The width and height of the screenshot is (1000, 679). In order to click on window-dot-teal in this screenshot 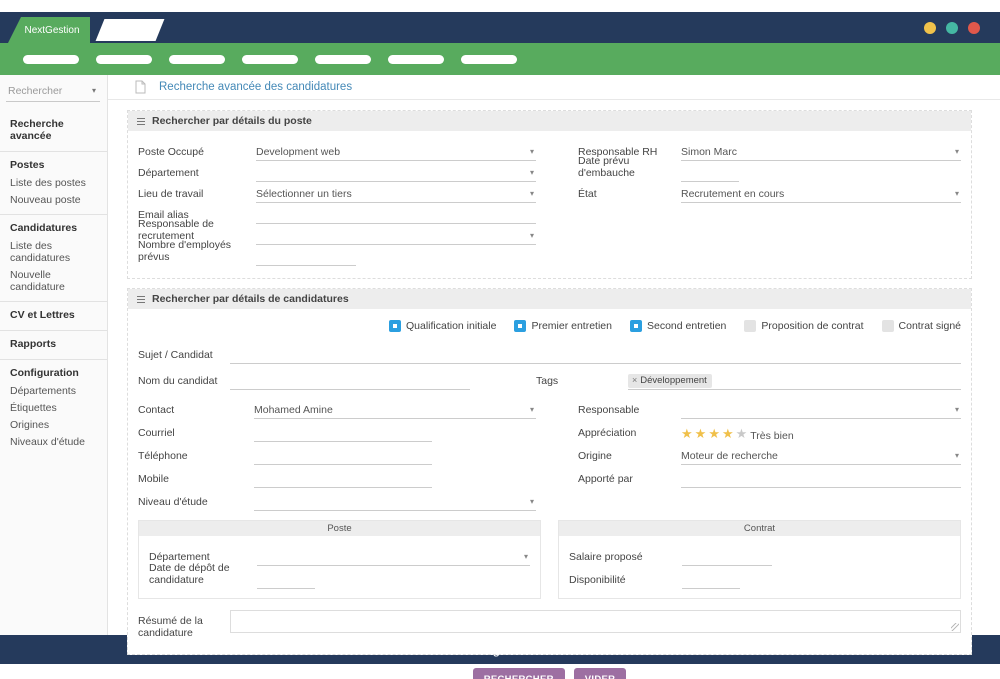, I will do `click(952, 28)`.